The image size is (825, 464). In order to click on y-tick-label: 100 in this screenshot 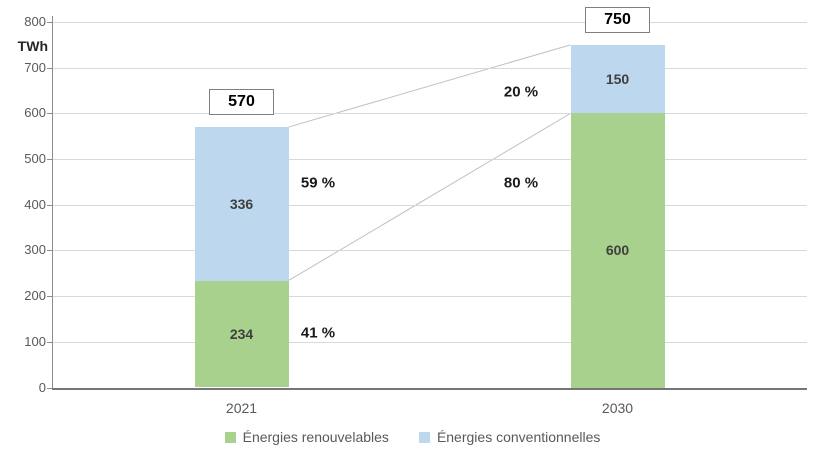, I will do `click(35, 341)`.